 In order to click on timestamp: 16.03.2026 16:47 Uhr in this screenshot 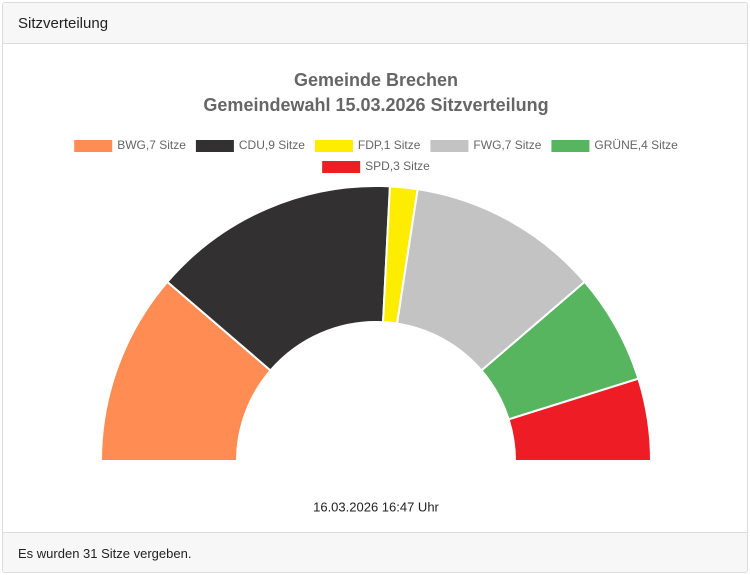, I will do `click(376, 506)`.